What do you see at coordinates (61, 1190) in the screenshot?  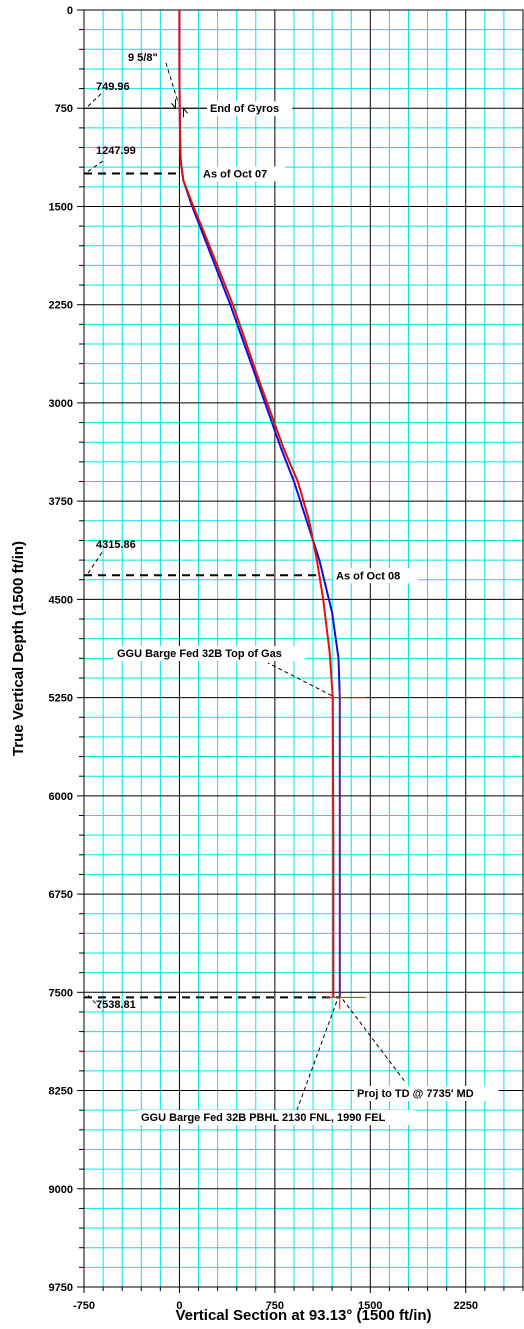 I see `y-tick-label: 9000` at bounding box center [61, 1190].